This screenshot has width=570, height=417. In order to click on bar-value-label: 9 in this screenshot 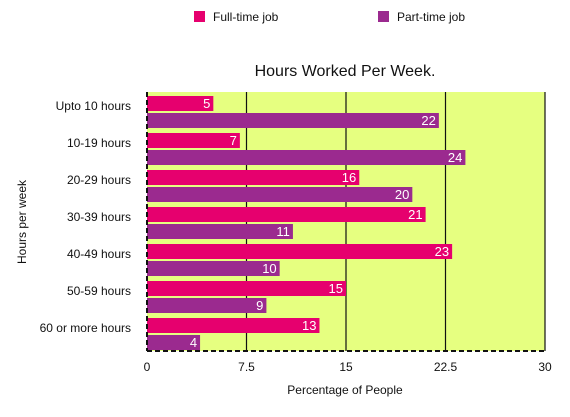, I will do `click(259, 305)`.